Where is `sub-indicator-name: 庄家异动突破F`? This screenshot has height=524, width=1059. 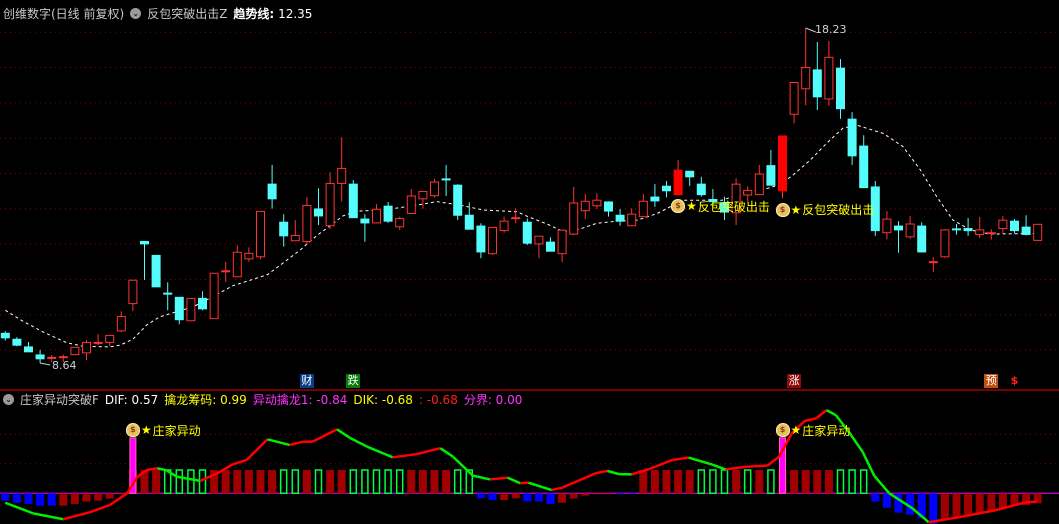 sub-indicator-name: 庄家异动突破F is located at coordinates (59, 400).